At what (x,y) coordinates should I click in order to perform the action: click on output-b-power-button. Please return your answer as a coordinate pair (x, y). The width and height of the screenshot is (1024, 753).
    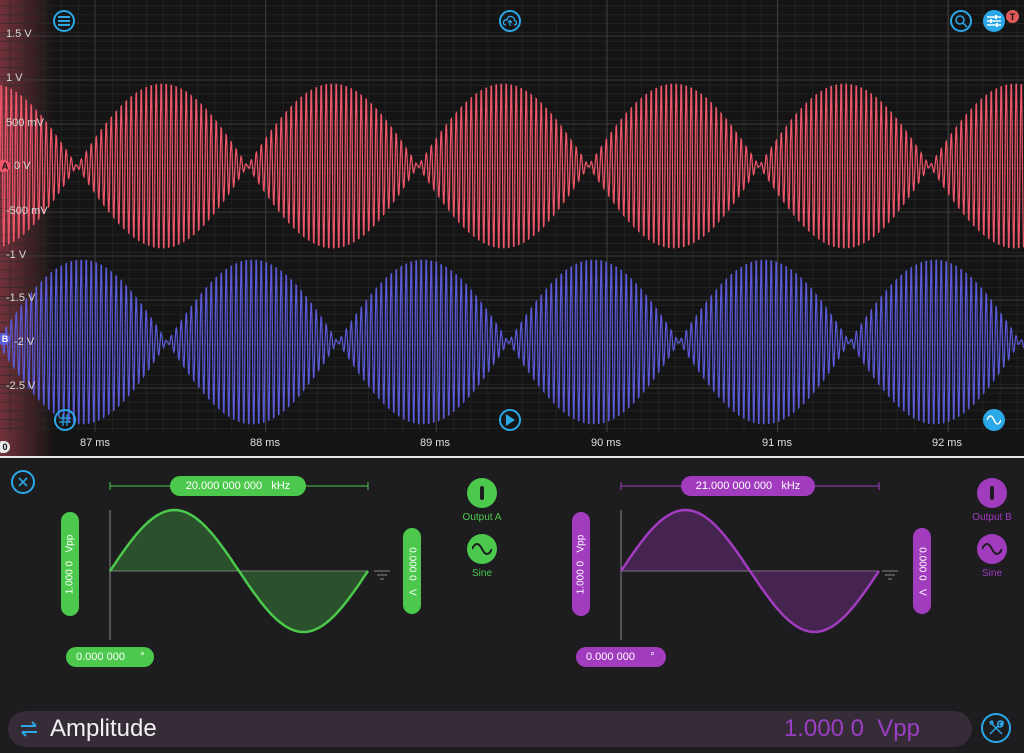
    Looking at the image, I should click on (992, 493).